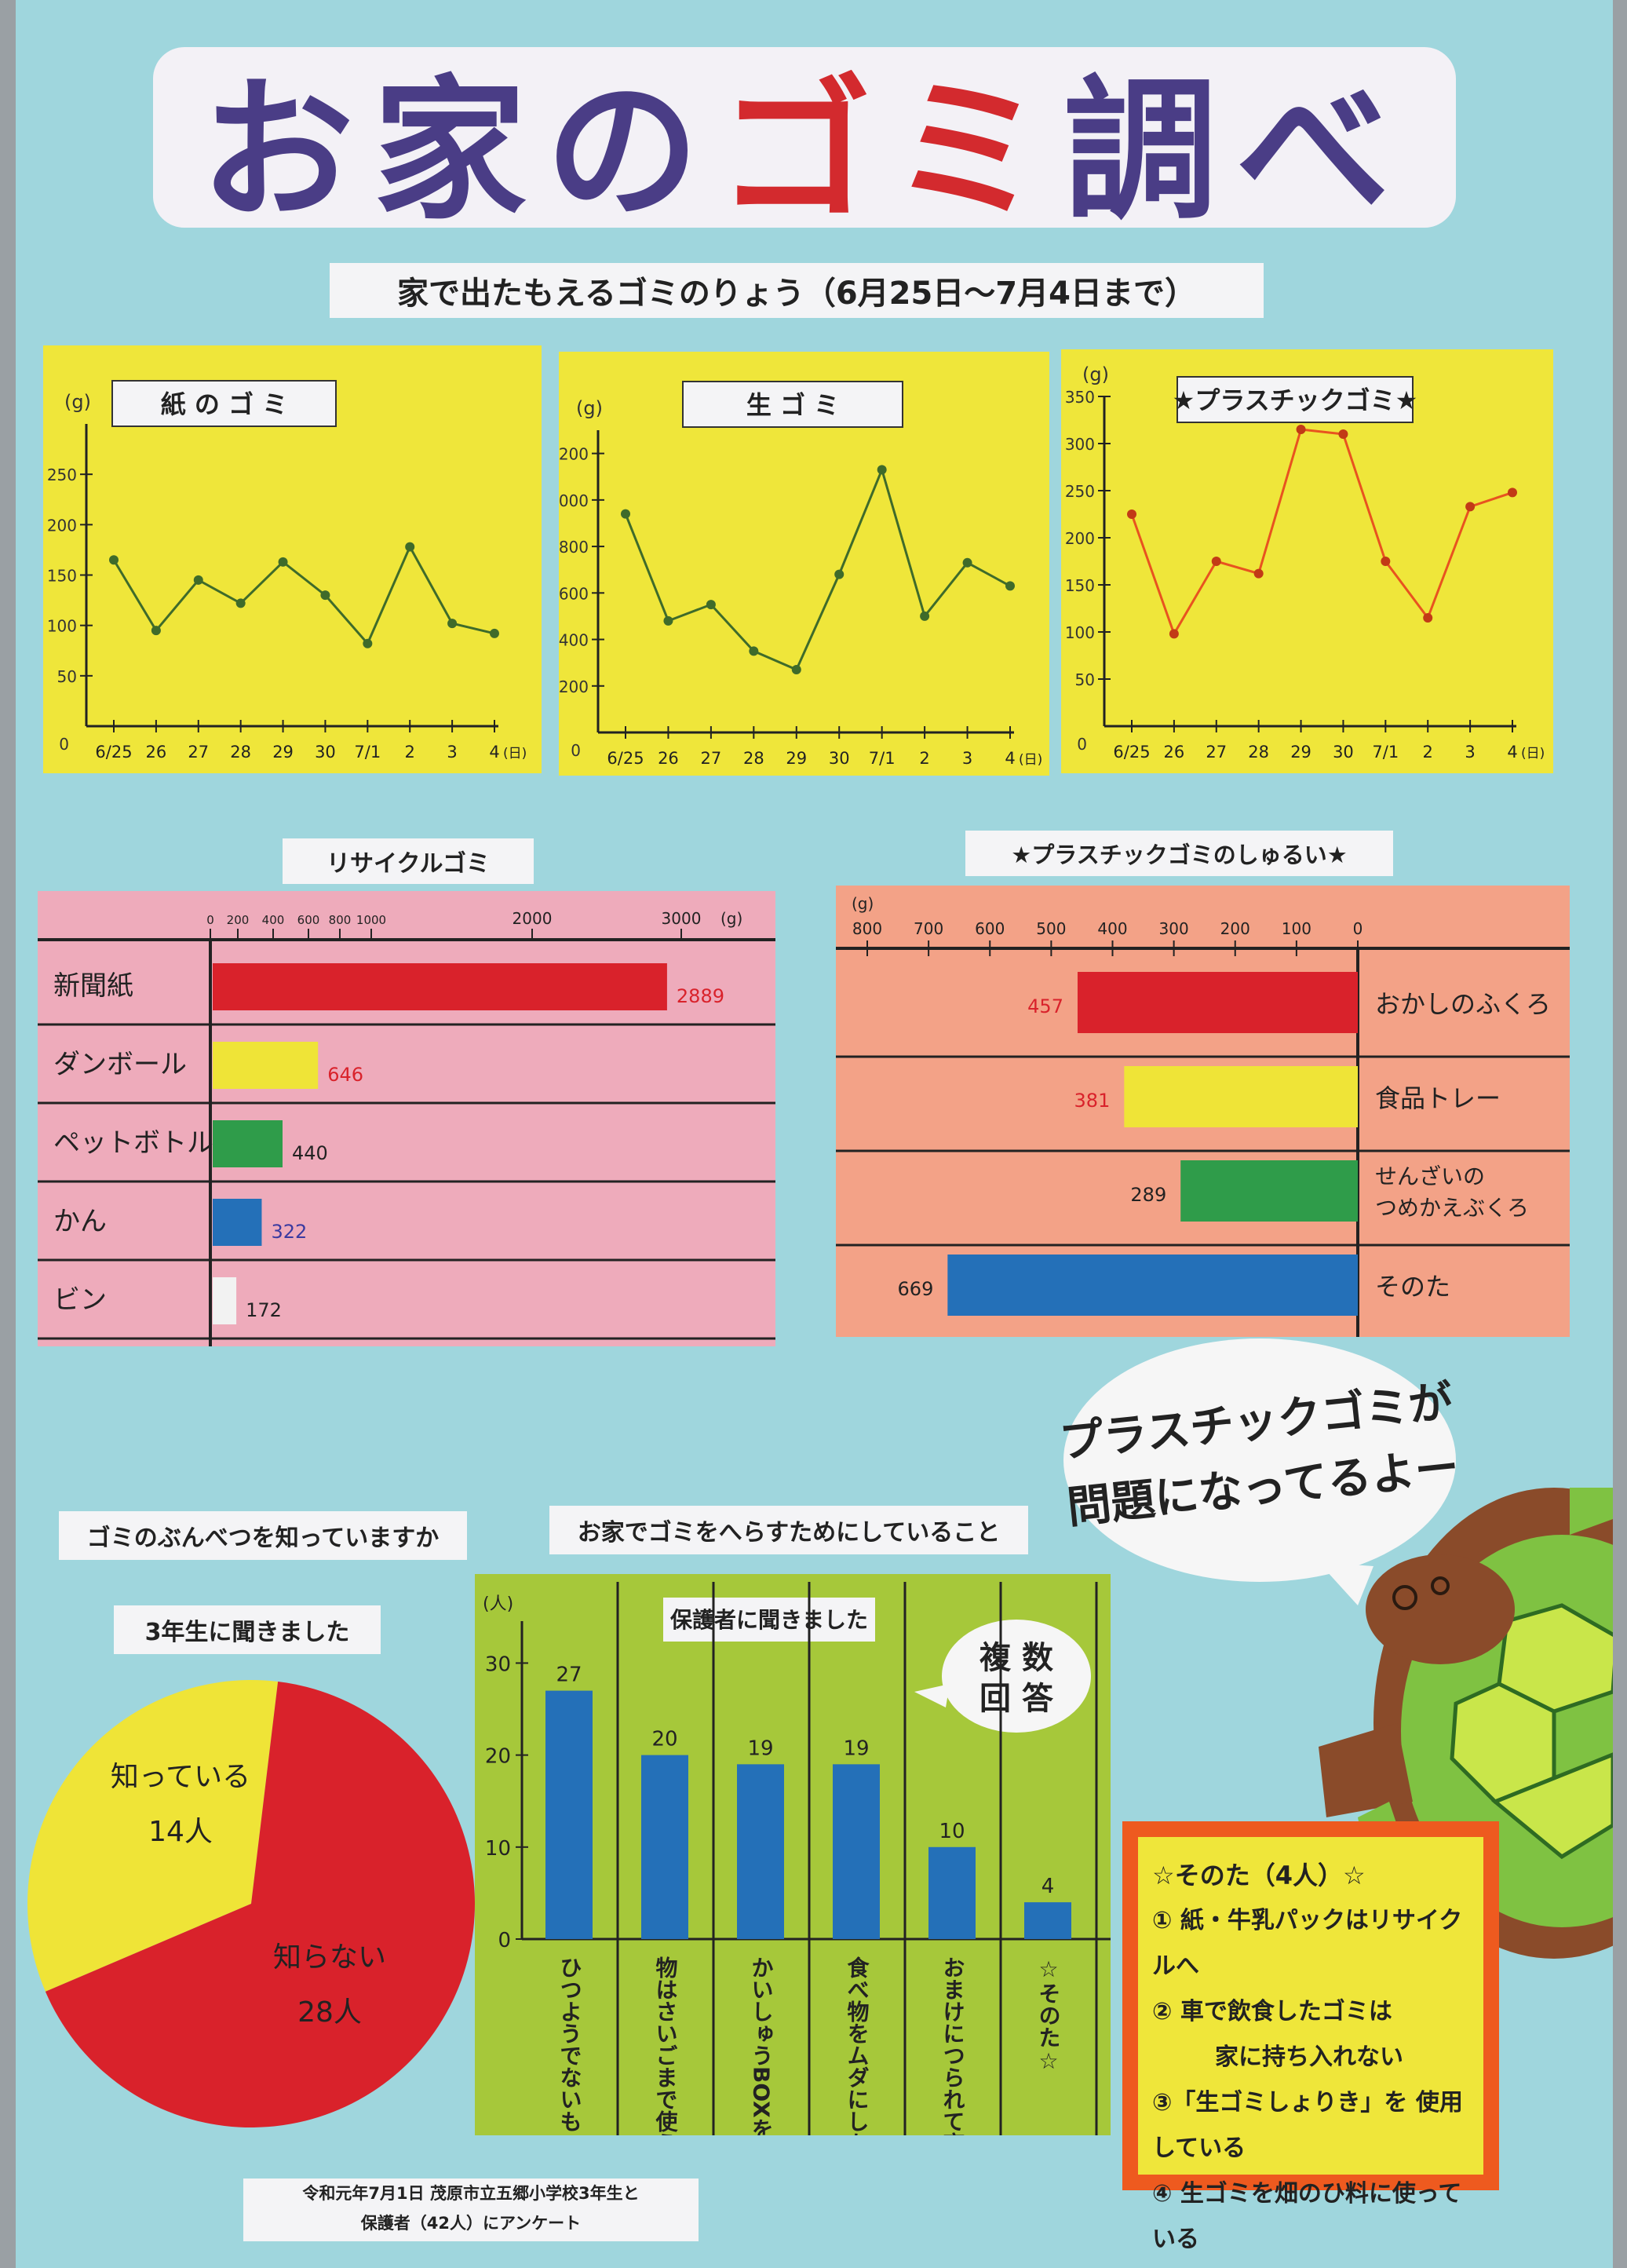  Describe the element at coordinates (1045, 1006) in the screenshot. I see `bar-value-label: 457` at that location.